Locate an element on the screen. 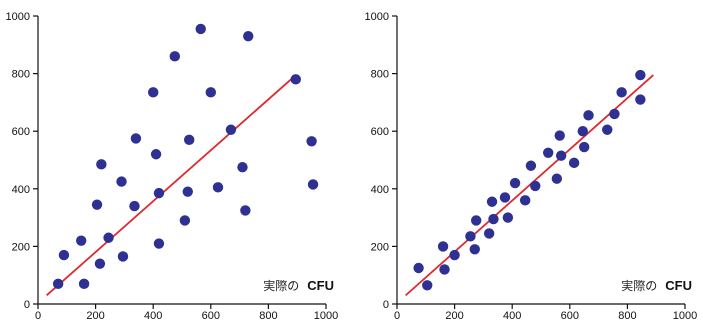 The image size is (703, 320). x-axis-label-right: 実際の CFU is located at coordinates (656, 285).